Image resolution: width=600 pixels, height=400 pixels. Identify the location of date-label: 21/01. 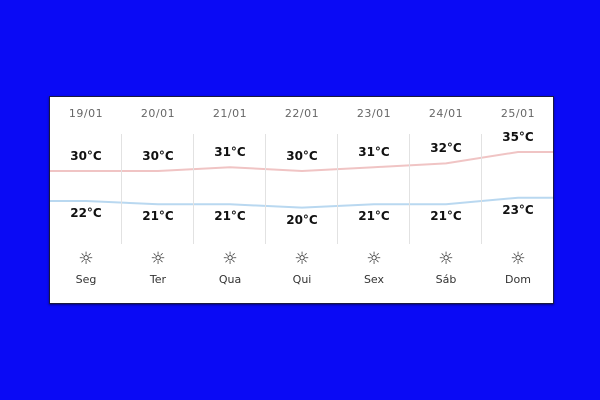
(230, 113).